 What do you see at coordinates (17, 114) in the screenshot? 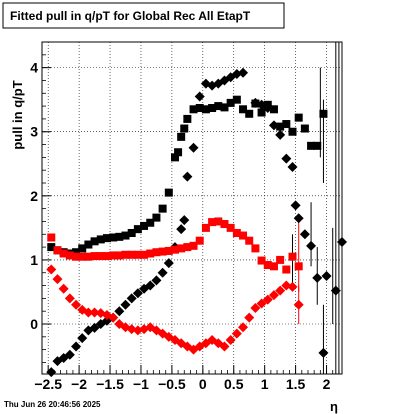
I see `y-axis-label: pull in q/pT` at bounding box center [17, 114].